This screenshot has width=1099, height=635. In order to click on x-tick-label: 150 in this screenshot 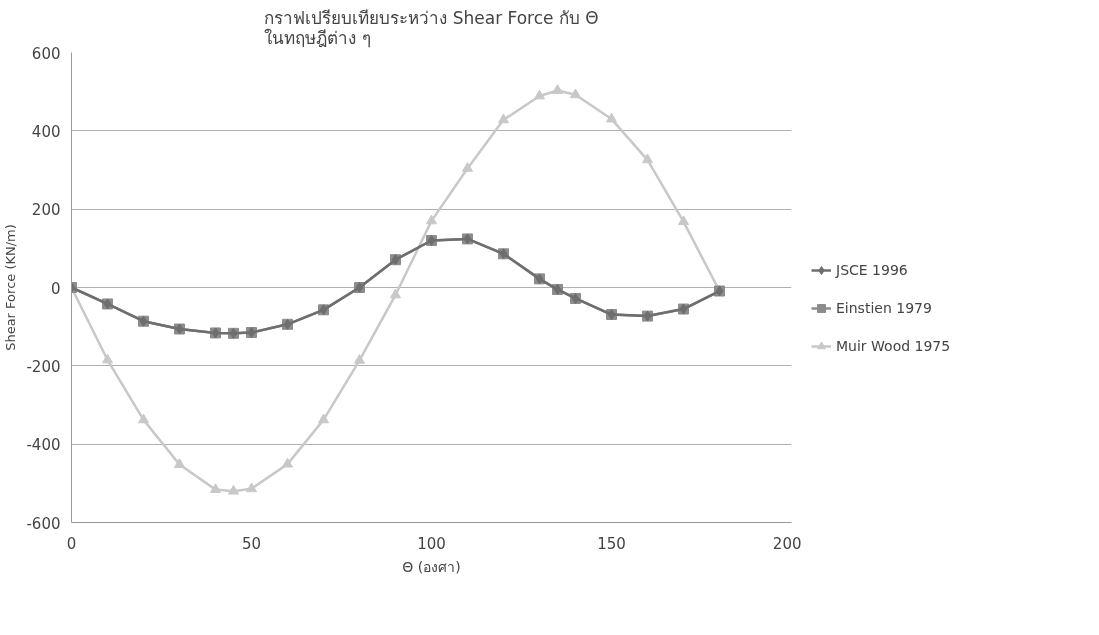, I will do `click(611, 543)`.